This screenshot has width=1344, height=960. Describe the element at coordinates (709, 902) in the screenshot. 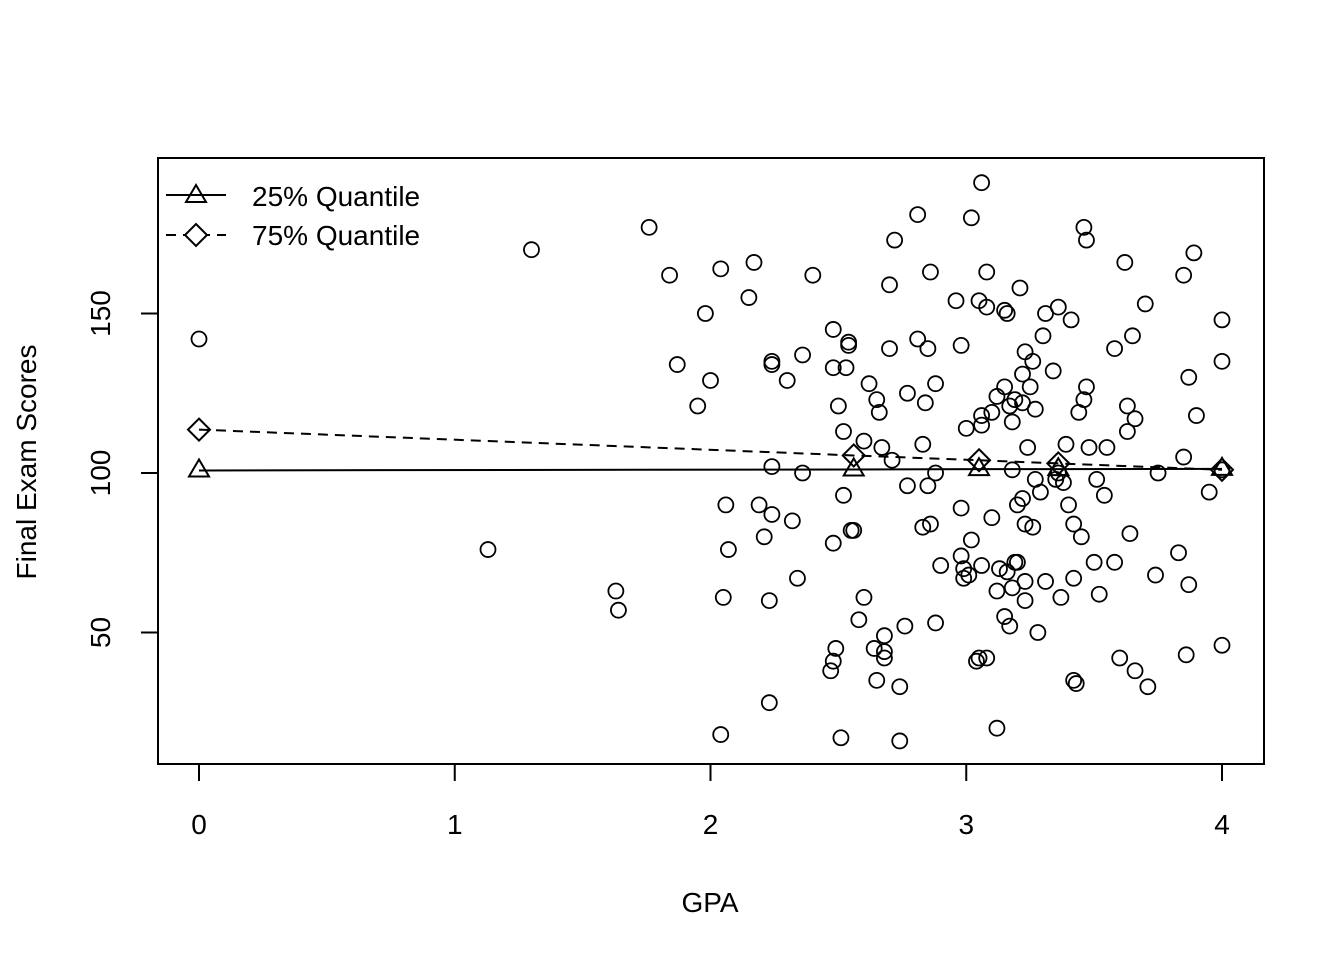

I see `x-axis-label: GPA` at that location.